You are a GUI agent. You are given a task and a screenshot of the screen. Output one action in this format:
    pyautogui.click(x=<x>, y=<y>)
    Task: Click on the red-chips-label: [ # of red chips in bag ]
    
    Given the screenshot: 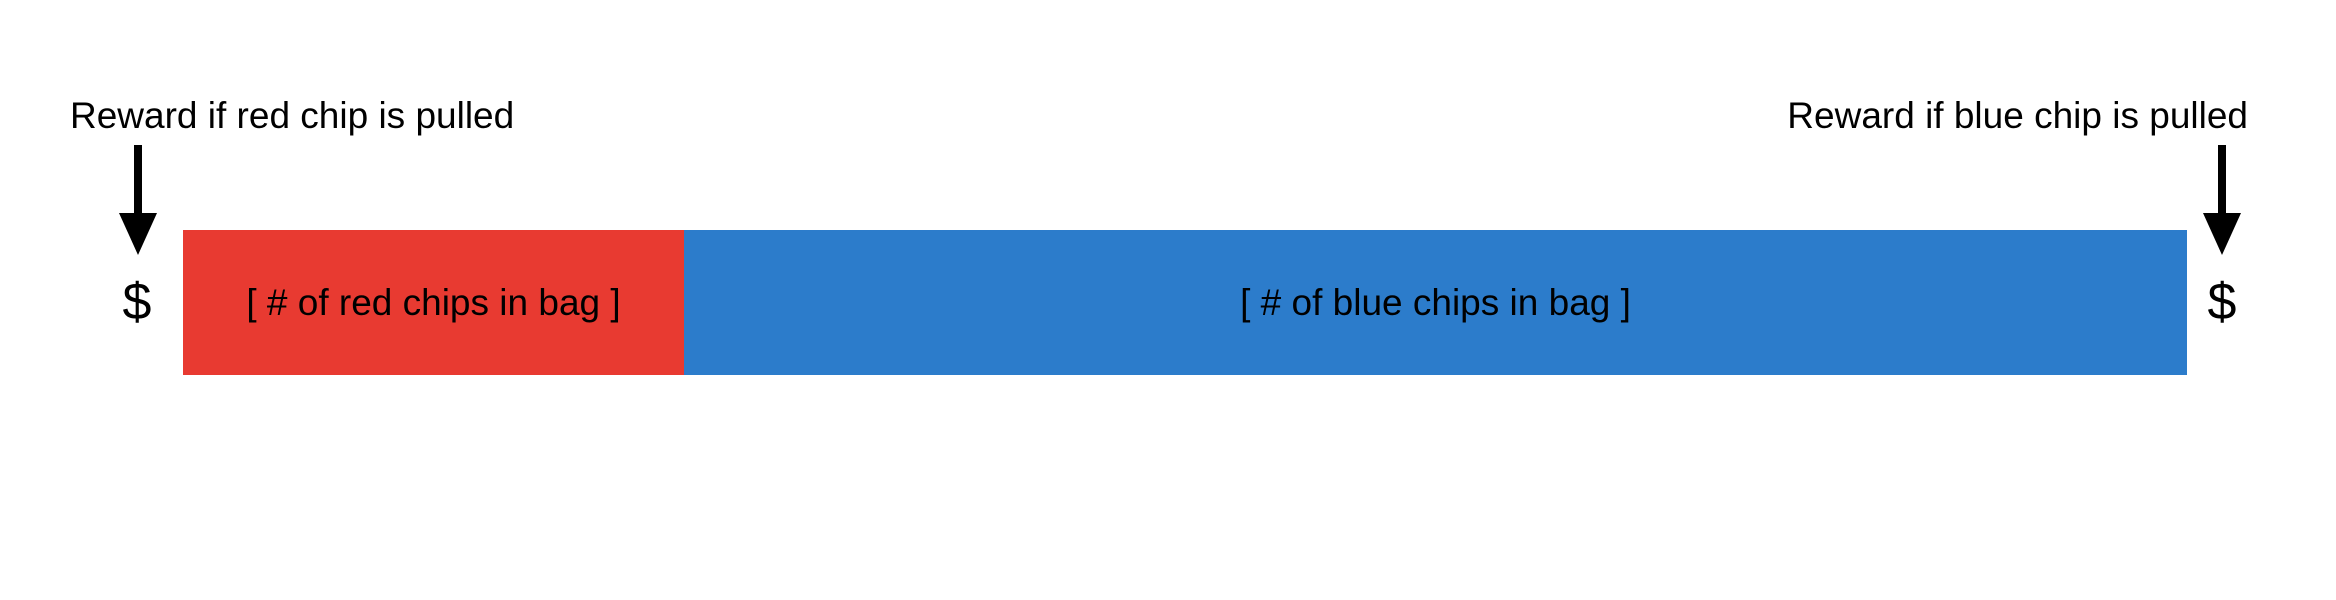 What is the action you would take?
    pyautogui.click(x=433, y=302)
    